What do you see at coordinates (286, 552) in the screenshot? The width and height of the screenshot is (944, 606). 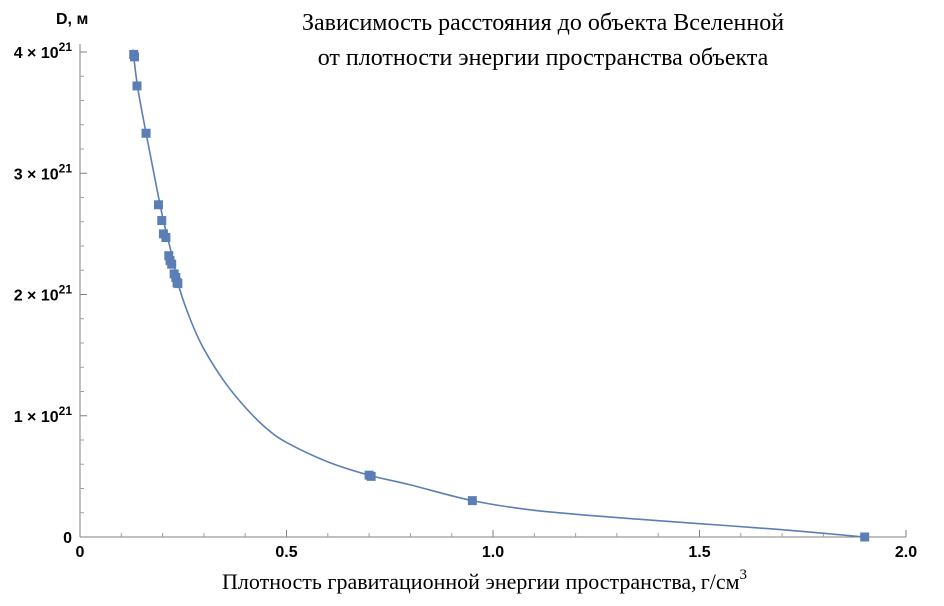 I see `x-tick-label: 0.5` at bounding box center [286, 552].